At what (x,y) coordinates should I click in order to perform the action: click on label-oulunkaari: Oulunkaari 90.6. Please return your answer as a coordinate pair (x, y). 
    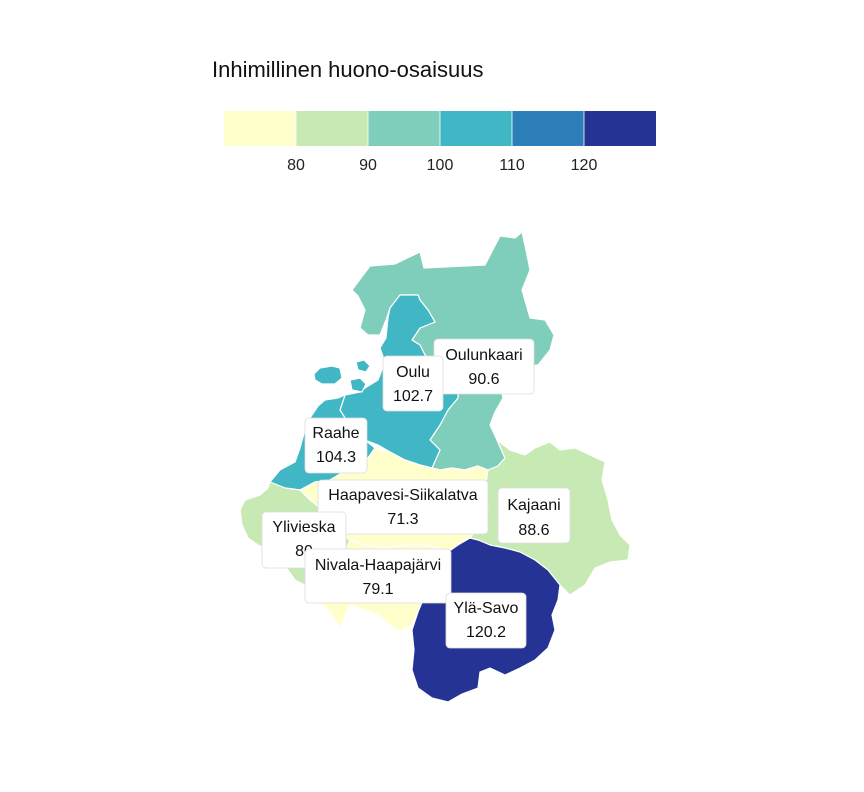
    Looking at the image, I should click on (484, 366).